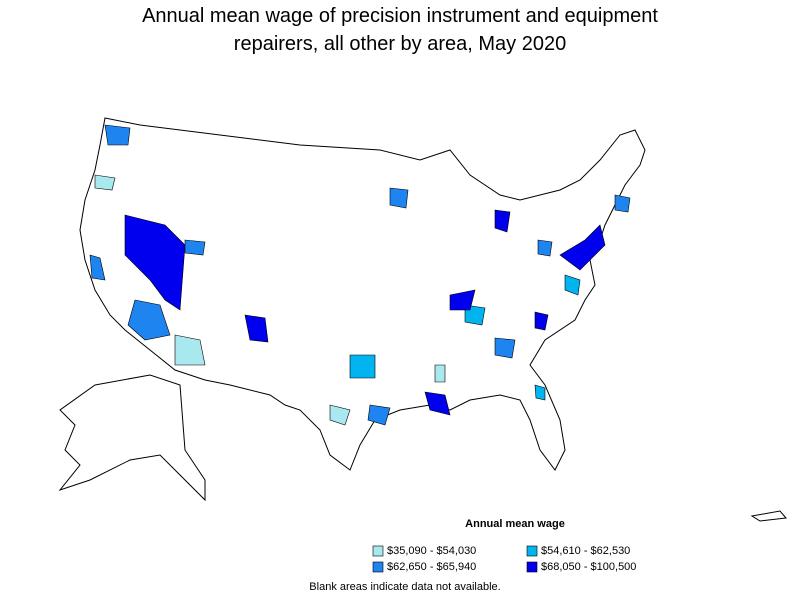 The width and height of the screenshot is (800, 600). I want to click on title-line: repairers, all other by area, May 2020, so click(400, 44).